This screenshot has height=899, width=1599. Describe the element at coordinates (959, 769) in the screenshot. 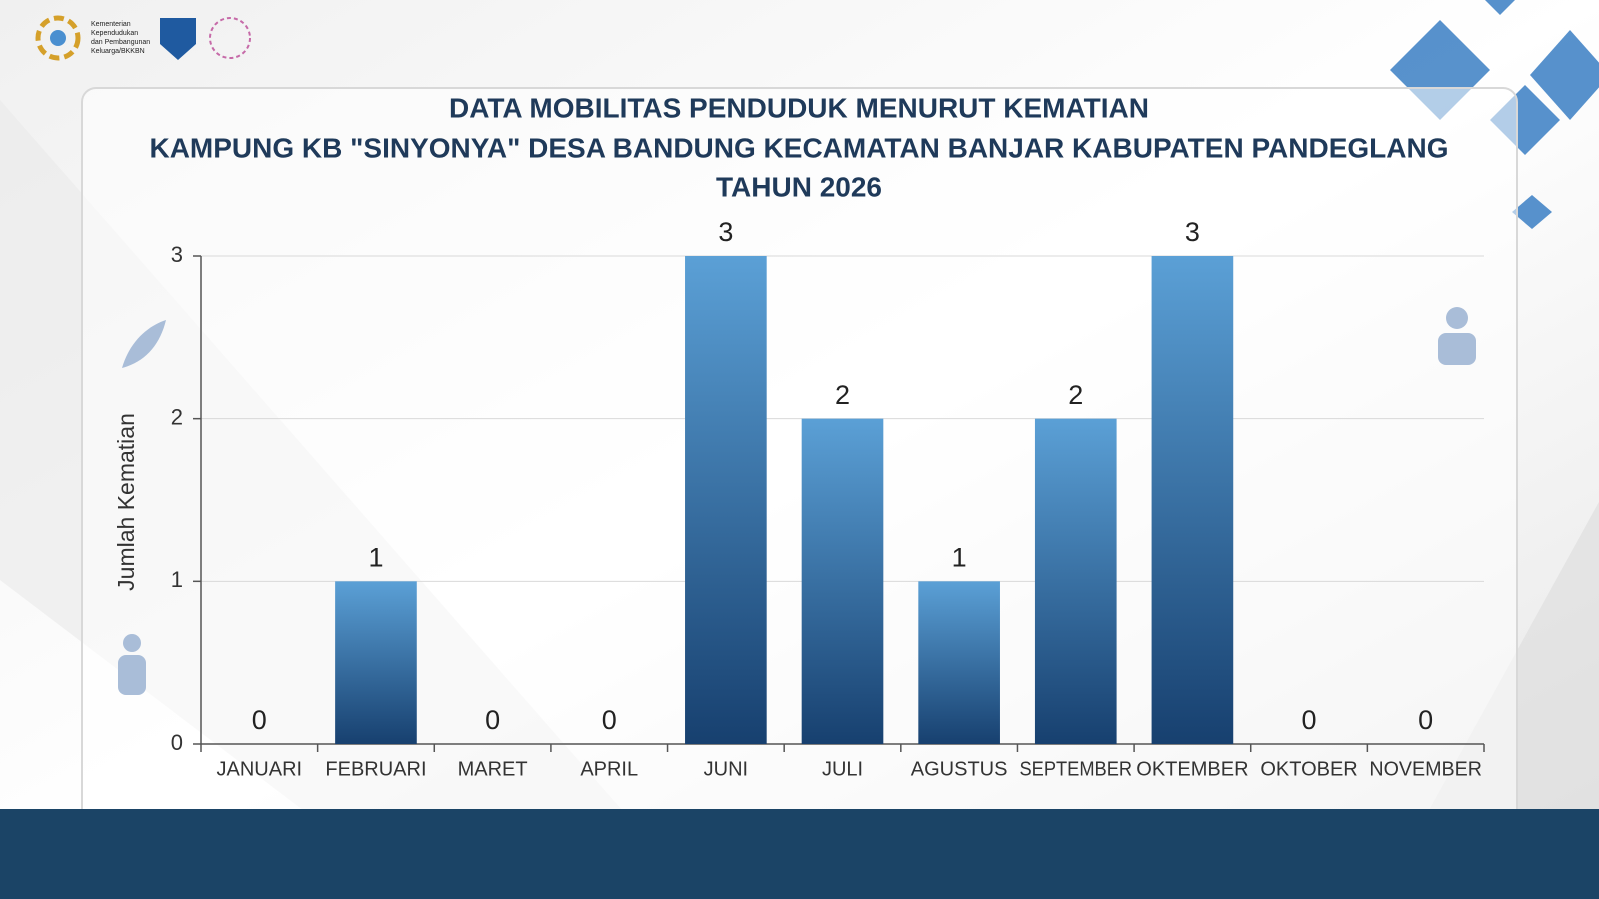

I see `x-tick-label: AGUSTUS` at that location.